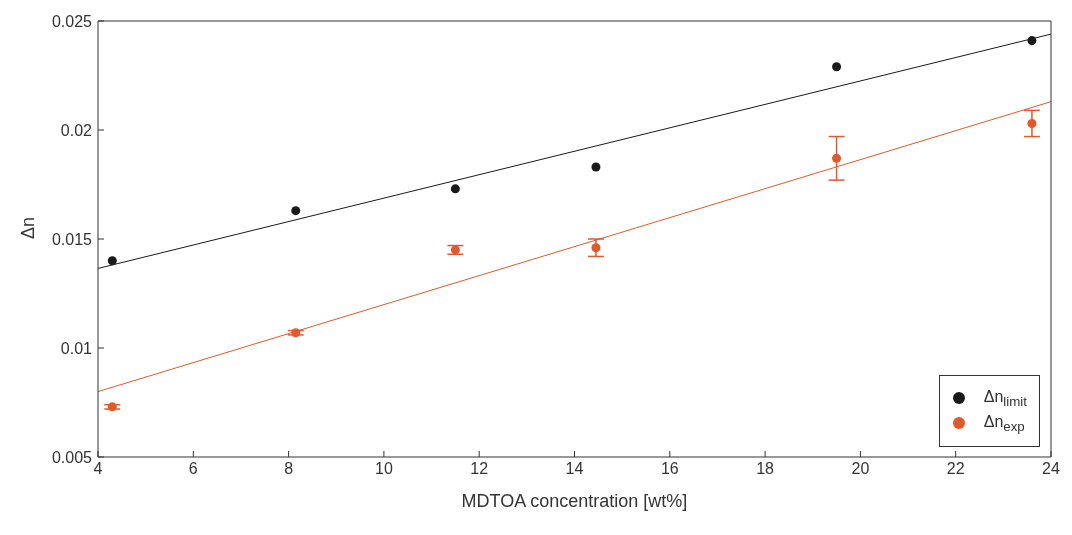 Image resolution: width=1072 pixels, height=535 pixels. Describe the element at coordinates (1051, 469) in the screenshot. I see `x-tick-label: 24` at that location.